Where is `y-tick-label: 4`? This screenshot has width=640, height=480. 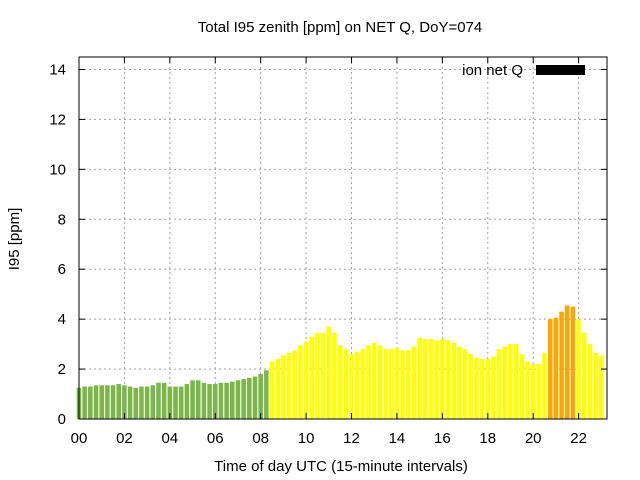 y-tick-label: 4 is located at coordinates (62, 319).